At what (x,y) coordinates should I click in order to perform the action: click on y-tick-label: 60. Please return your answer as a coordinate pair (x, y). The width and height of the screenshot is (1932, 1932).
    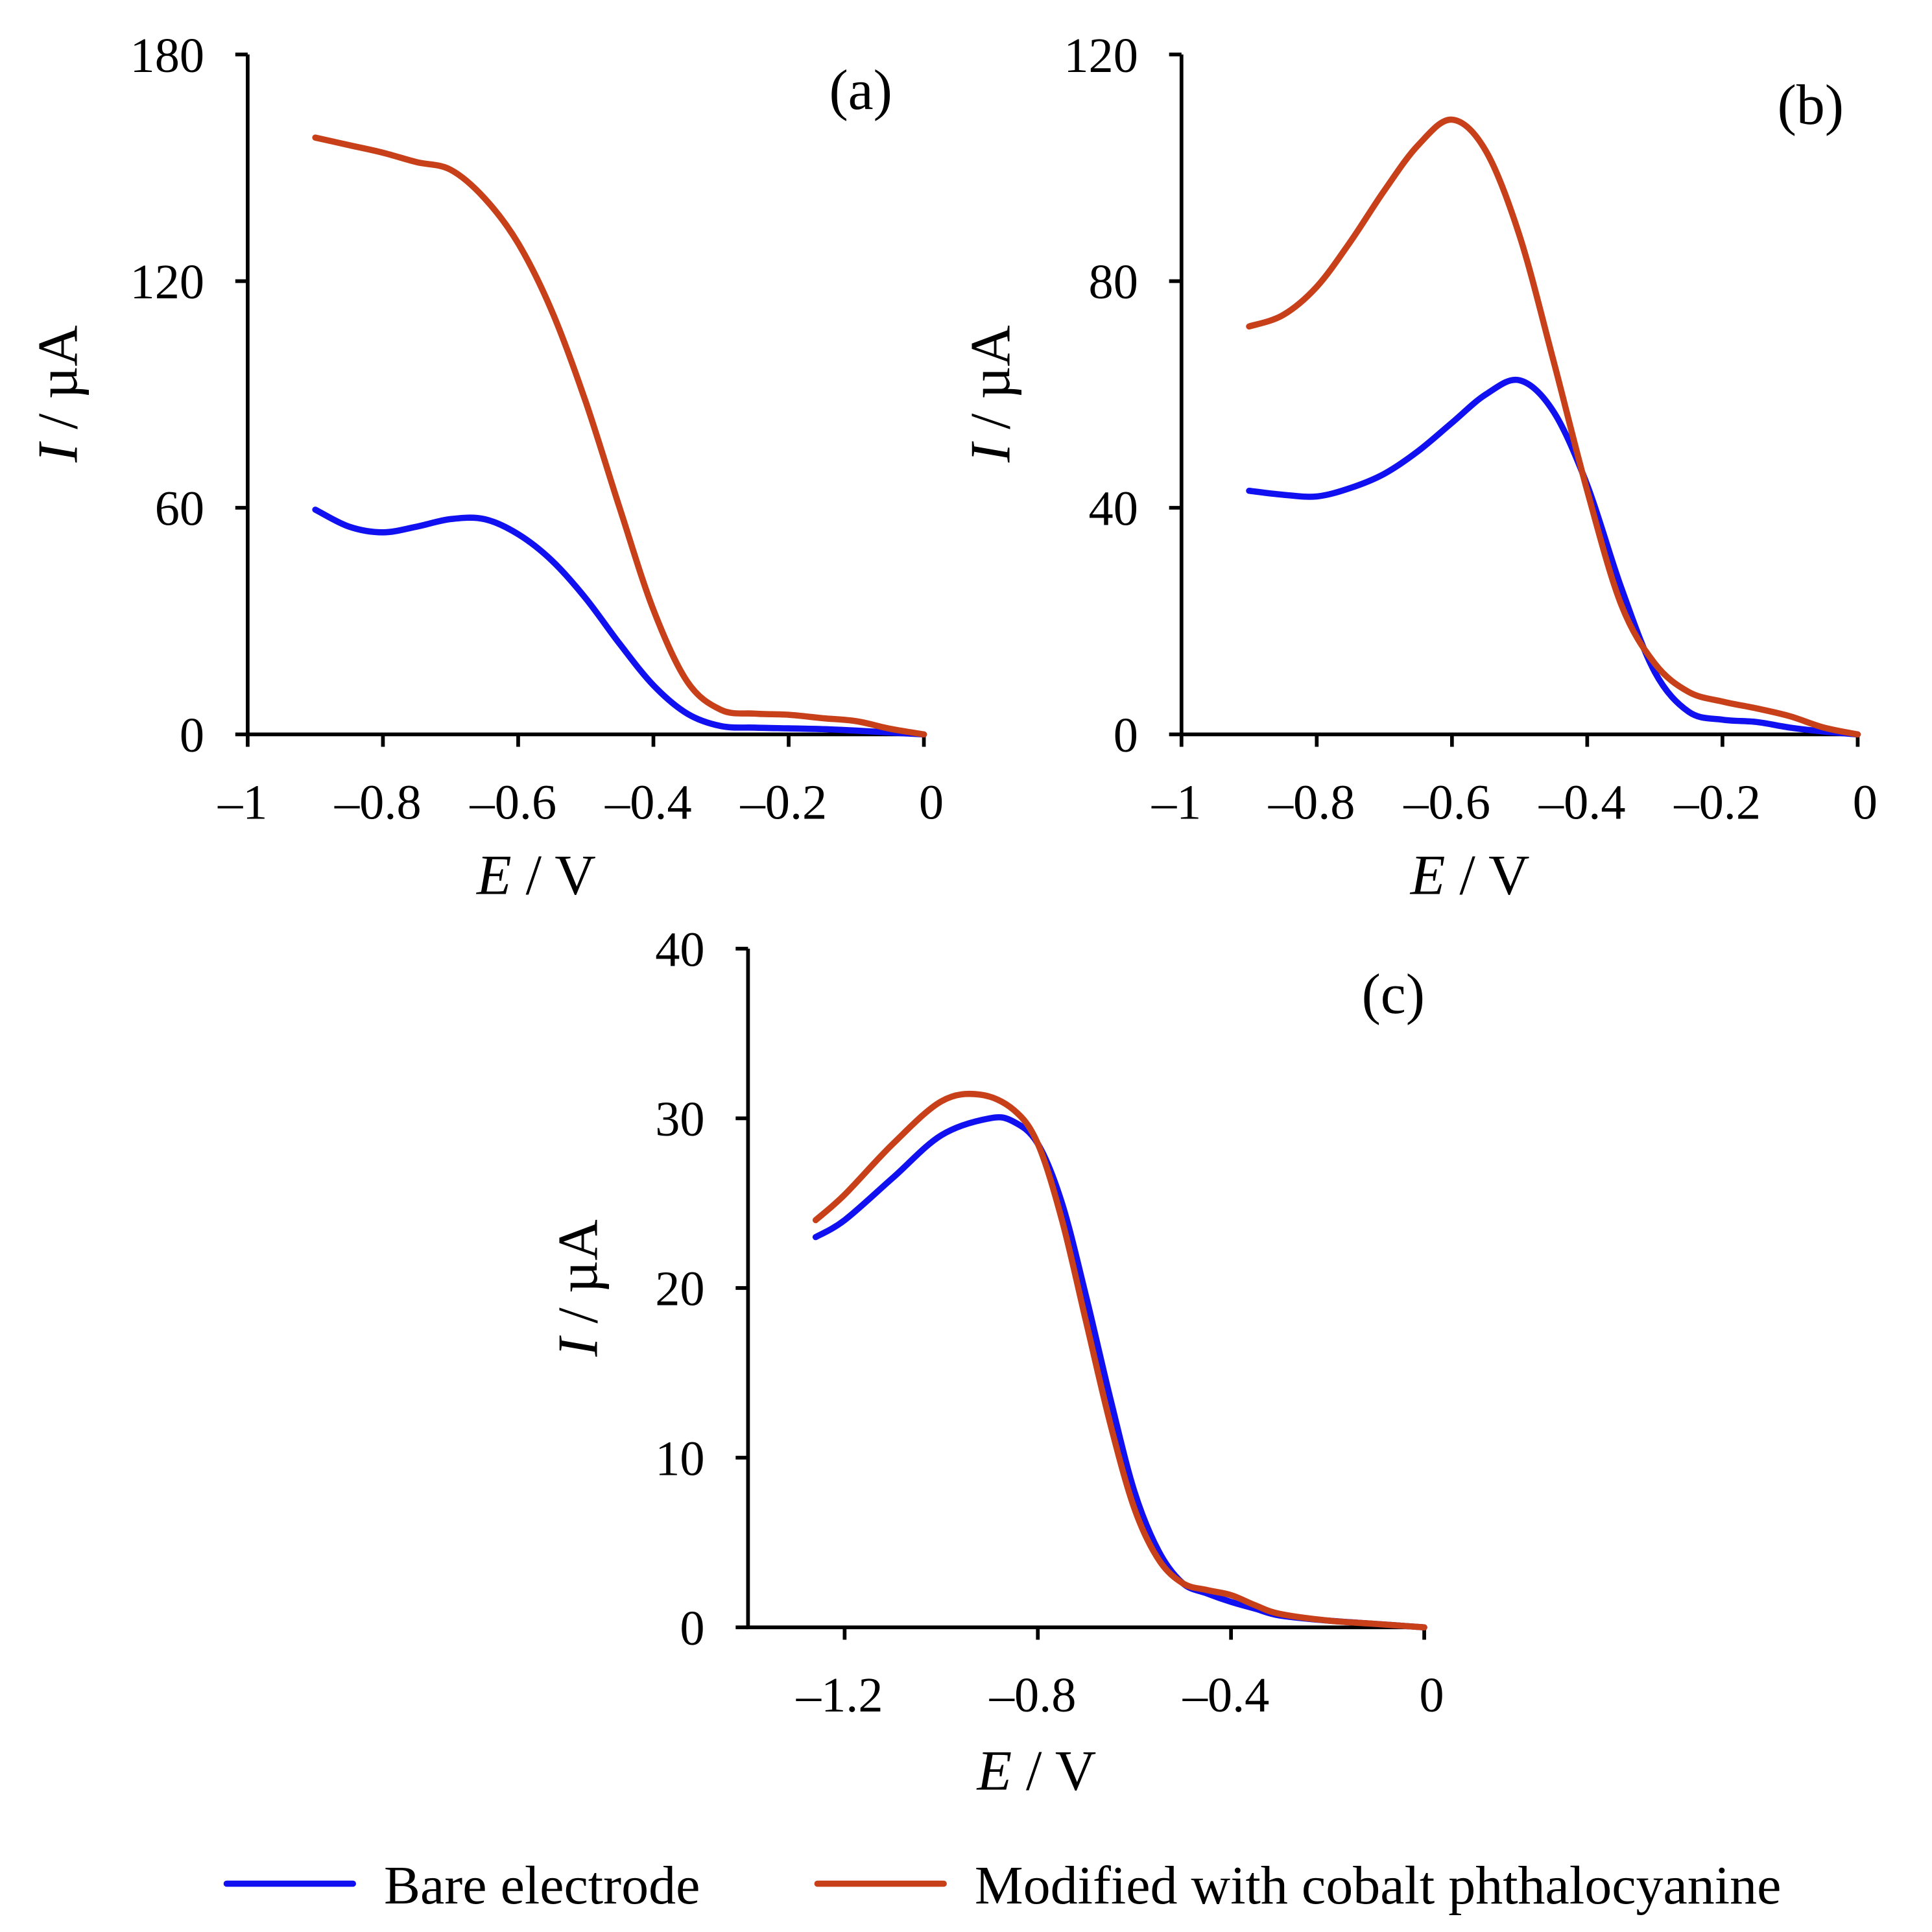
    Looking at the image, I should click on (179, 508).